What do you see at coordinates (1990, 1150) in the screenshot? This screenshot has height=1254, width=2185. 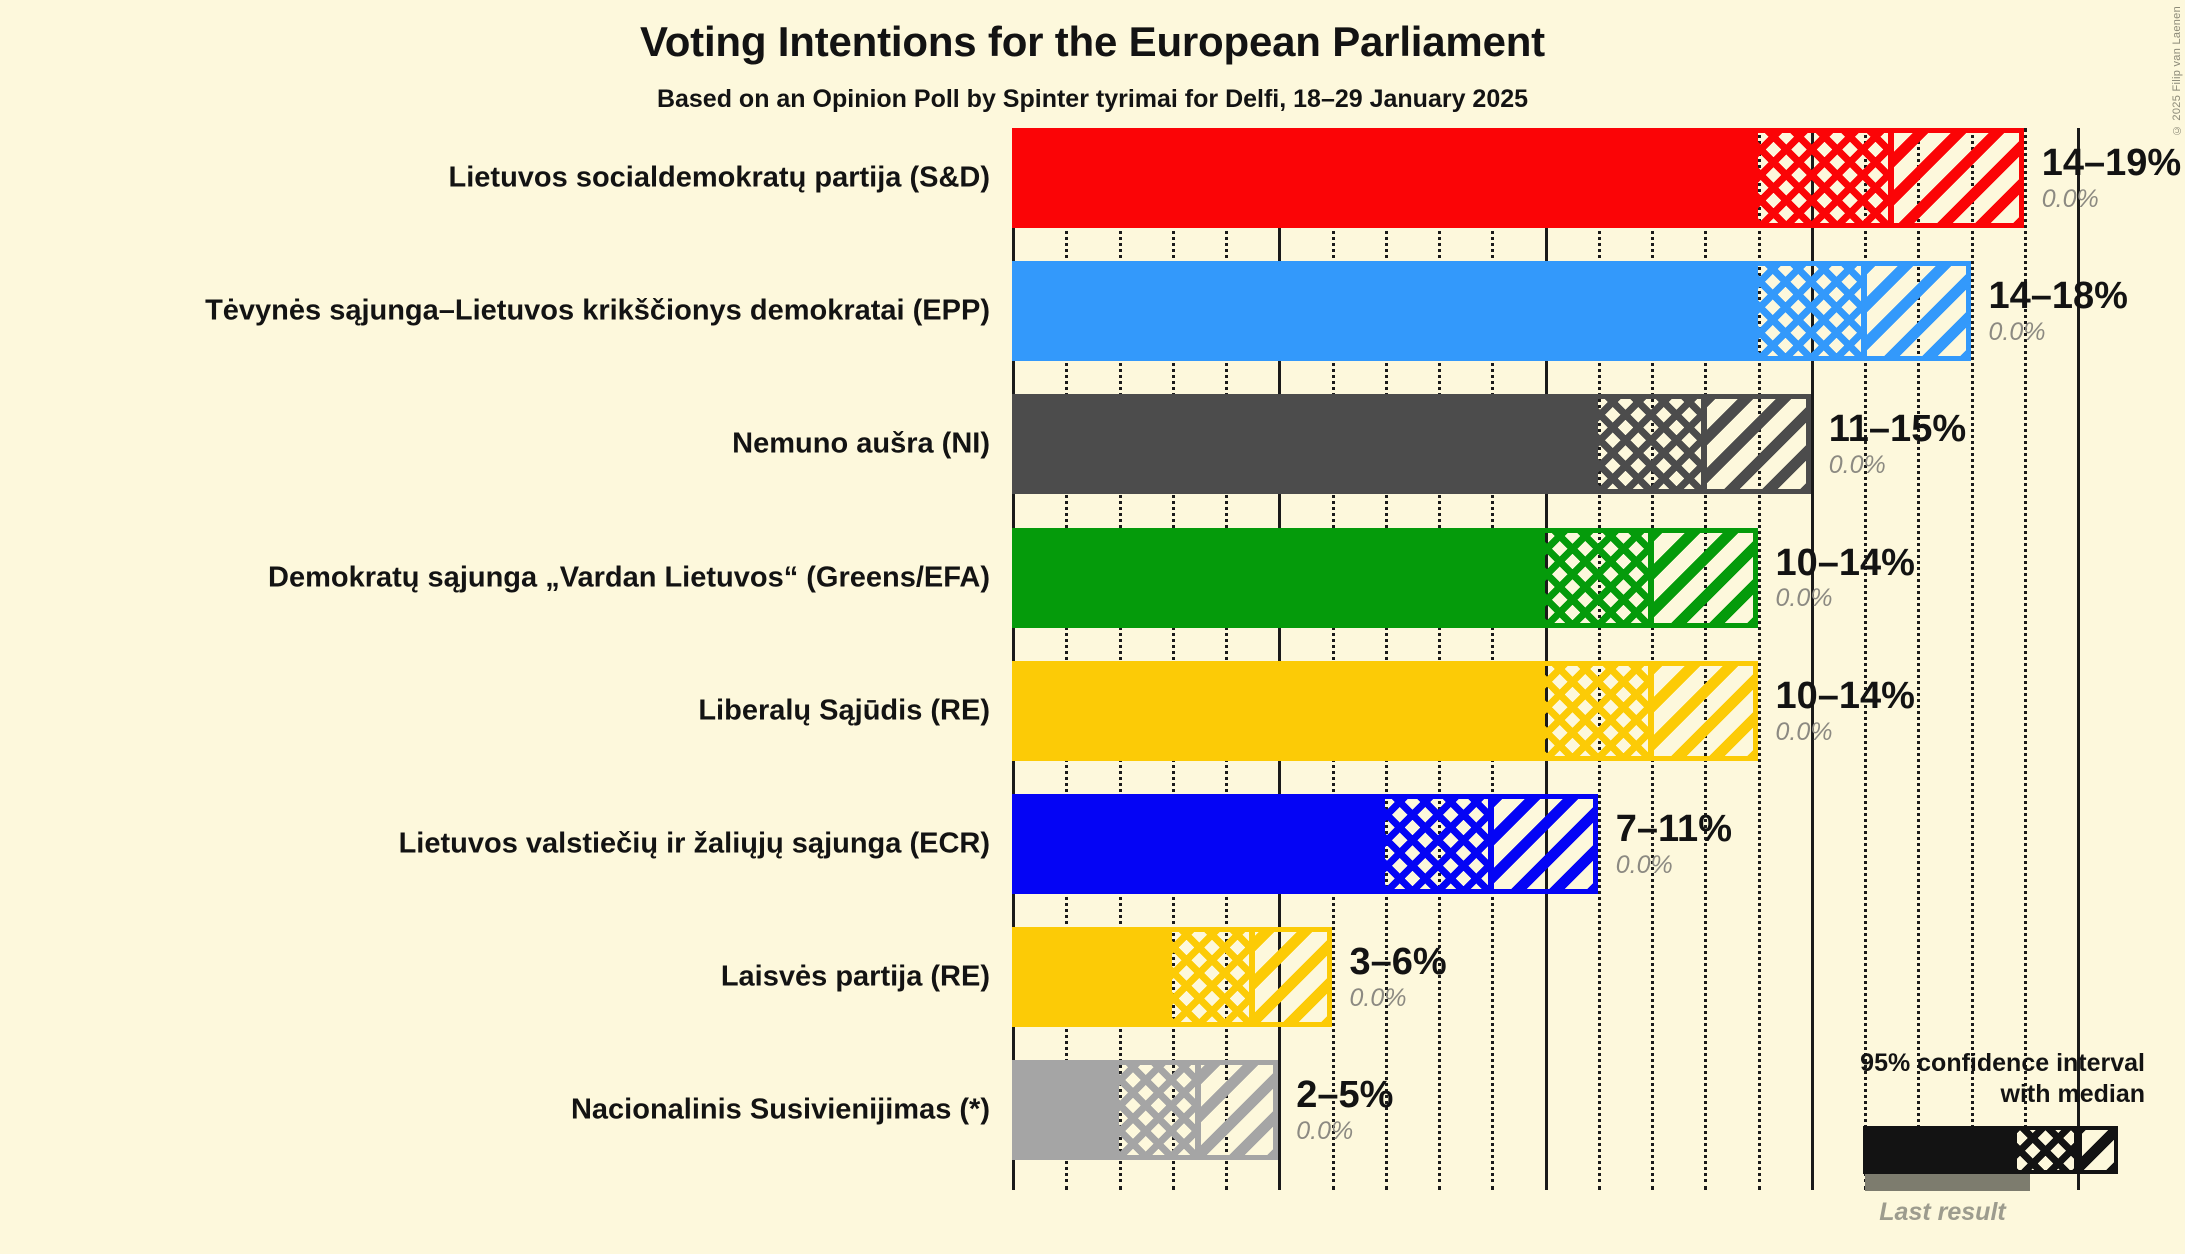 I see `legend-ci-bar` at bounding box center [1990, 1150].